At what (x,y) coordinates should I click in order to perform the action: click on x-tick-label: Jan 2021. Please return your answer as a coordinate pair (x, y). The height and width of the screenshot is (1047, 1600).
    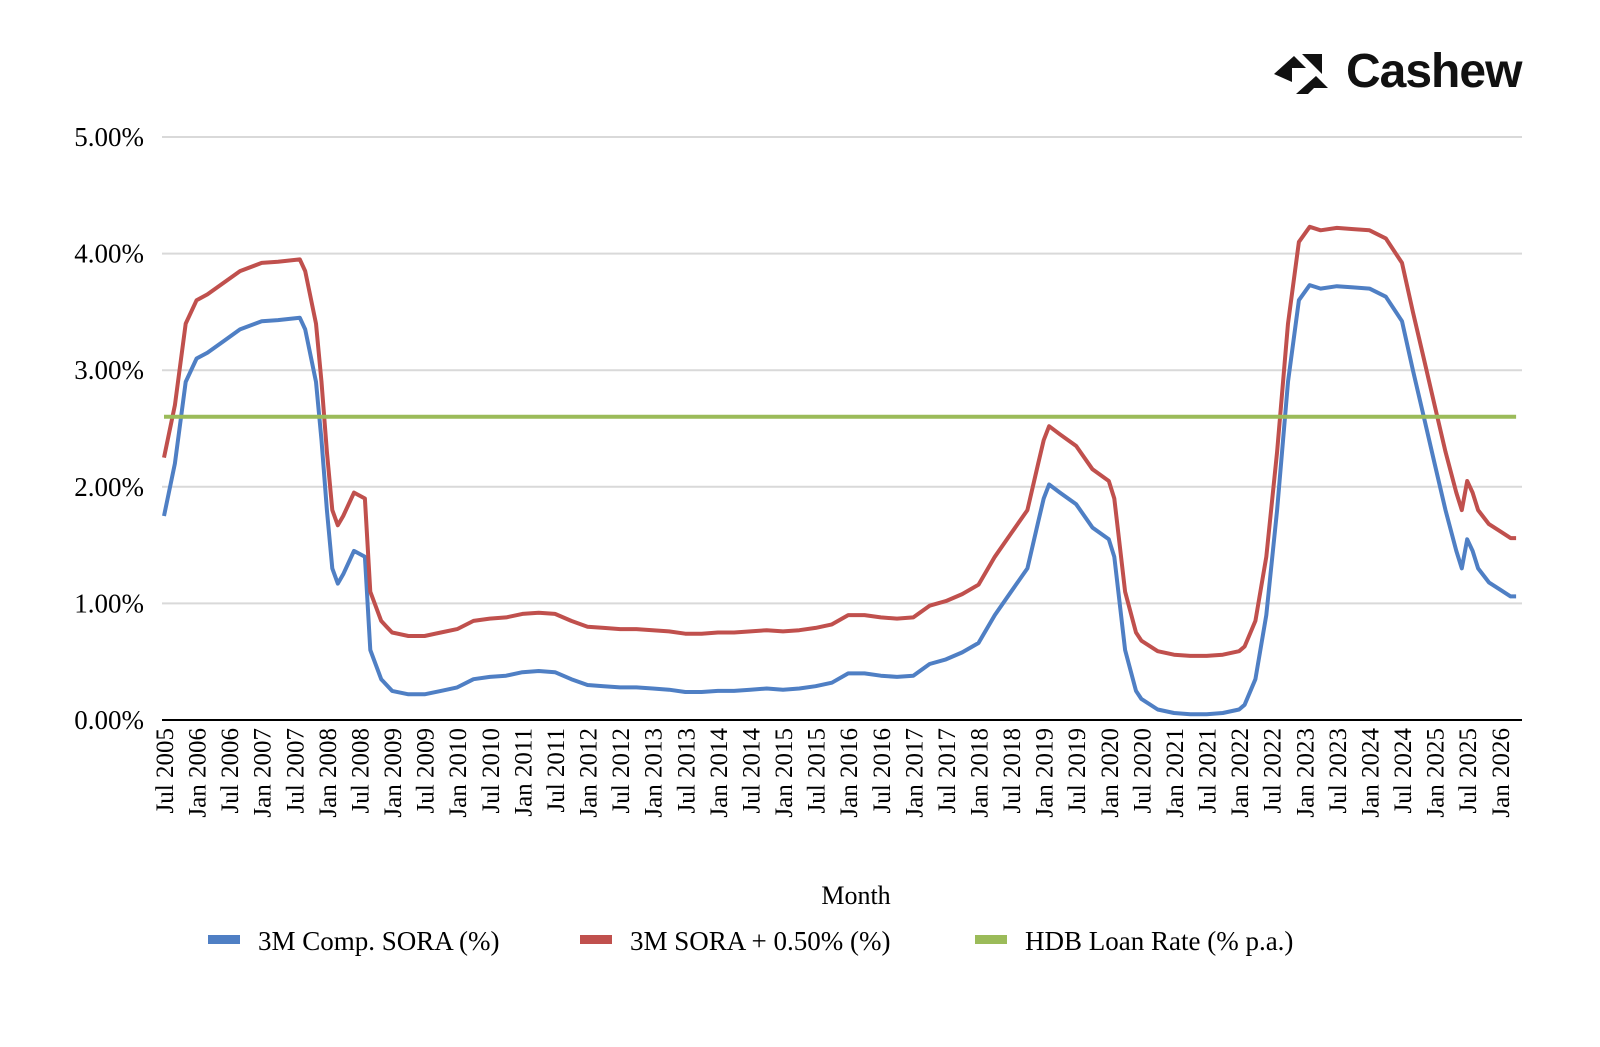
    Looking at the image, I should click on (1175, 773).